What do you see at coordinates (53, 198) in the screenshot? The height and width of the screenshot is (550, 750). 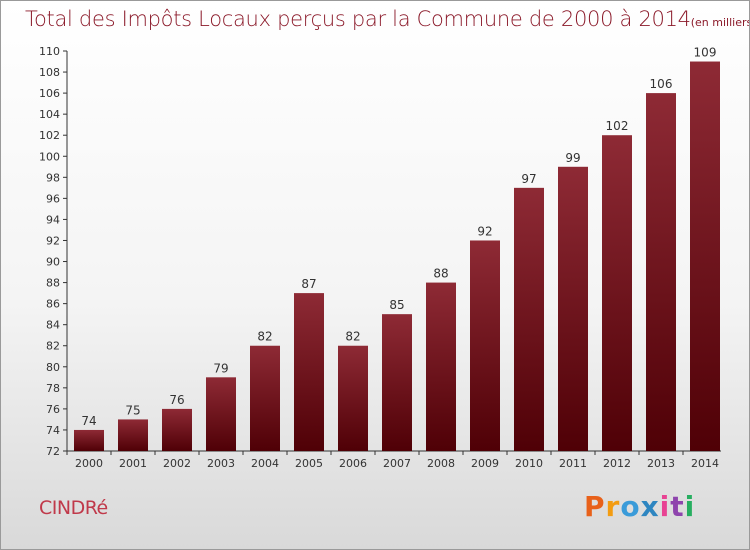 I see `y-tick-label: 96` at bounding box center [53, 198].